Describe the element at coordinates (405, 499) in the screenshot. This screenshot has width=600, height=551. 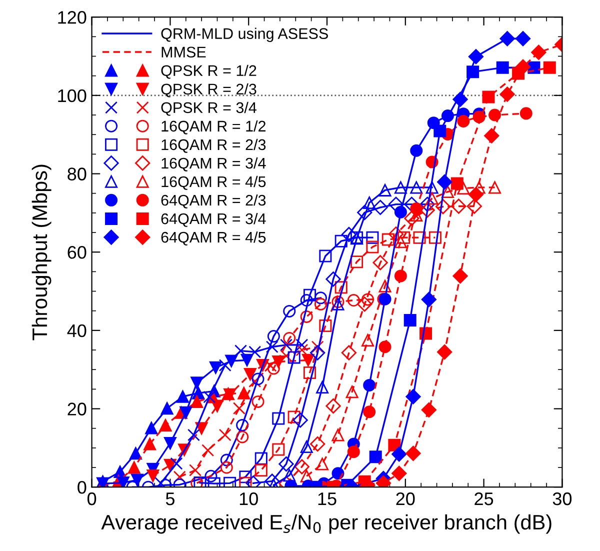
I see `x-tick-label: 20` at that location.